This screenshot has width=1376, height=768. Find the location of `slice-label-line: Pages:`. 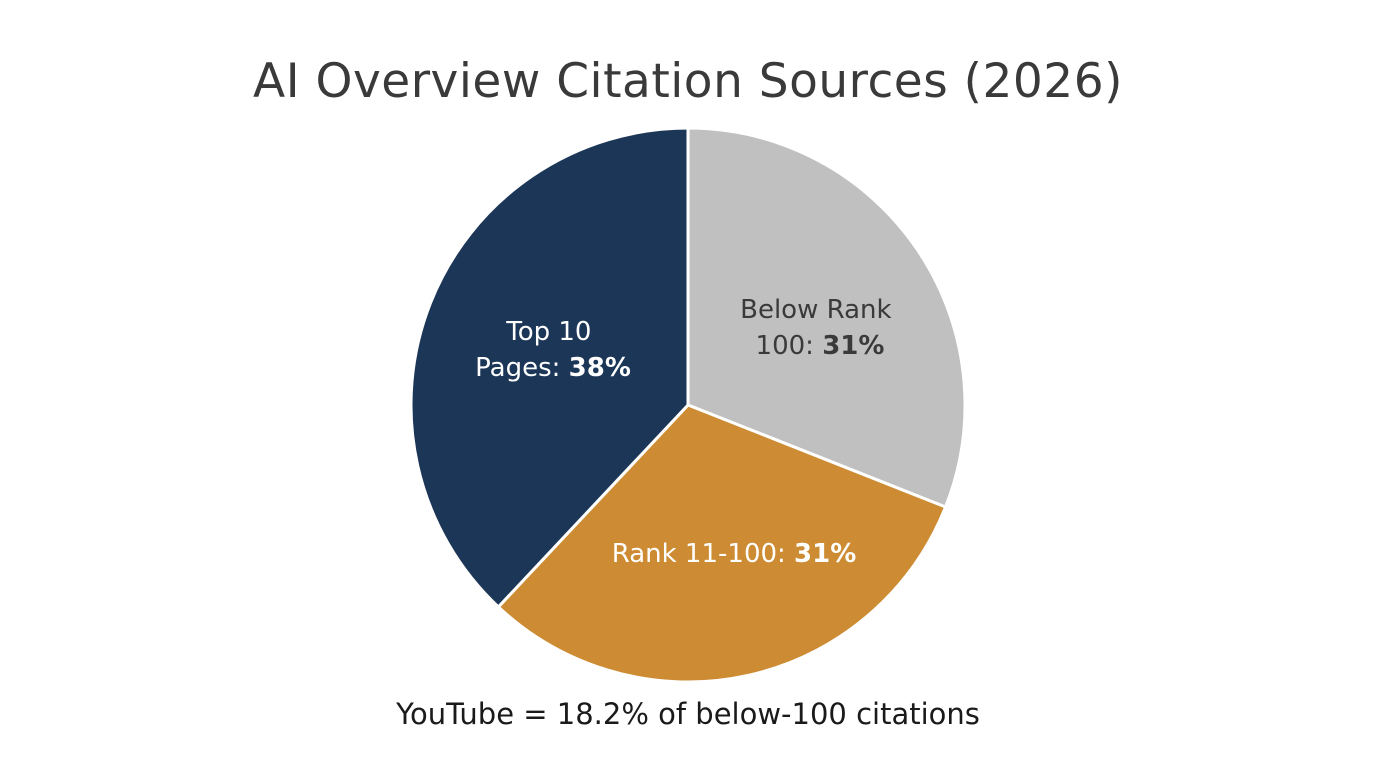

slice-label-line: Pages: is located at coordinates (522, 368).